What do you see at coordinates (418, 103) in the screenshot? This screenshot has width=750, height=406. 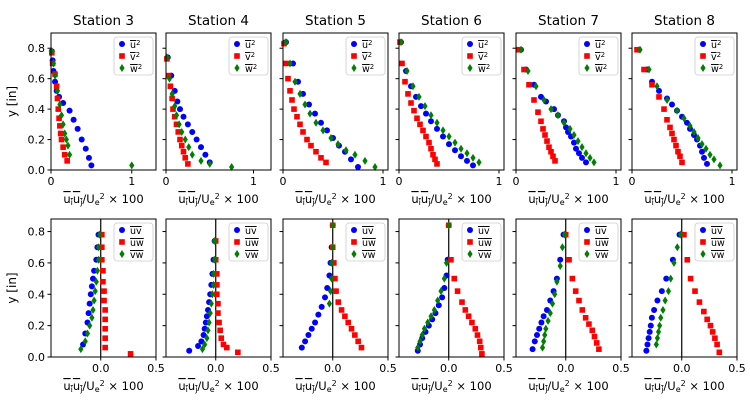 I see `series-vv` at bounding box center [418, 103].